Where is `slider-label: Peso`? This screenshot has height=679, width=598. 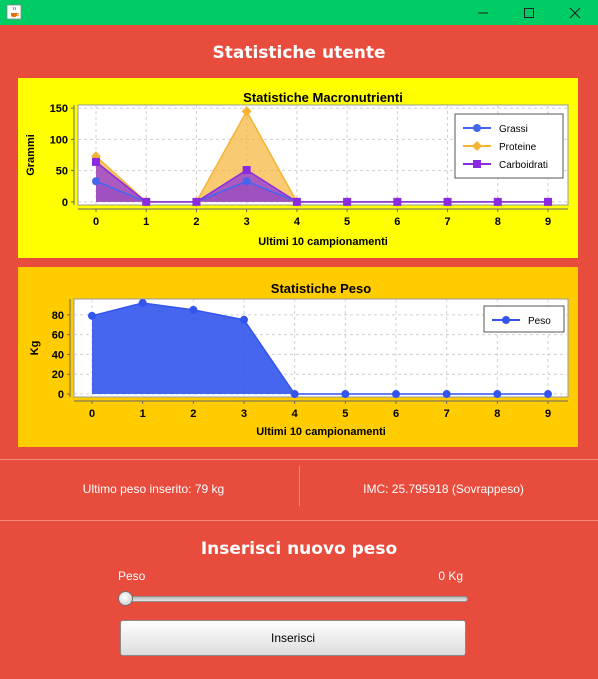
slider-label: Peso is located at coordinates (132, 576).